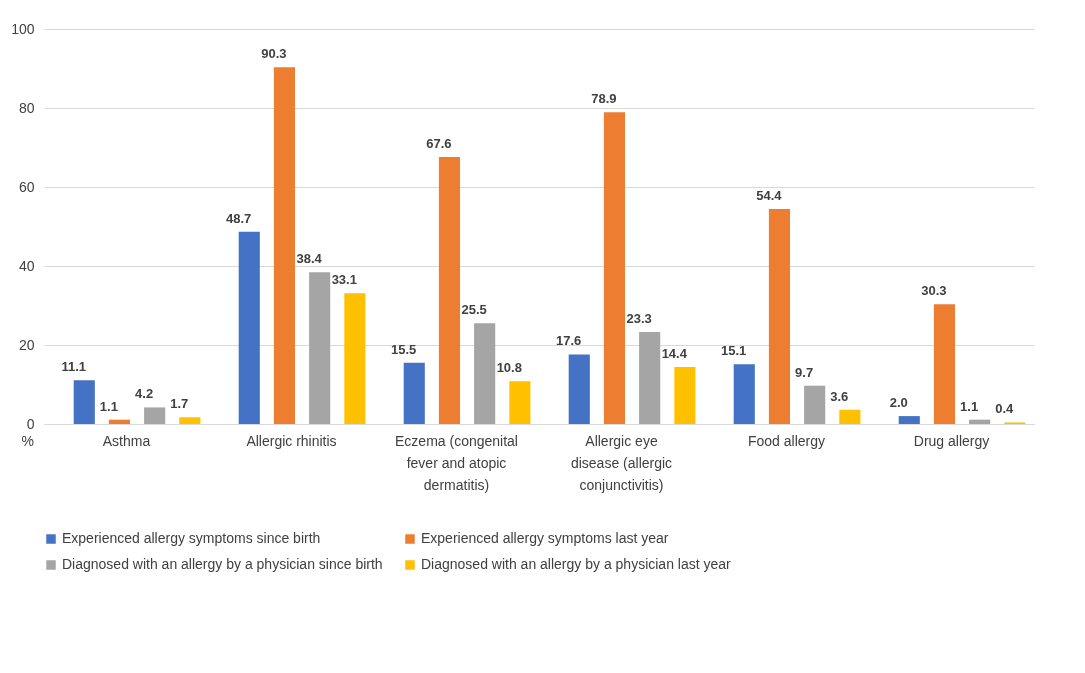  Describe the element at coordinates (309, 259) in the screenshot. I see `data-label: 38.4` at that location.